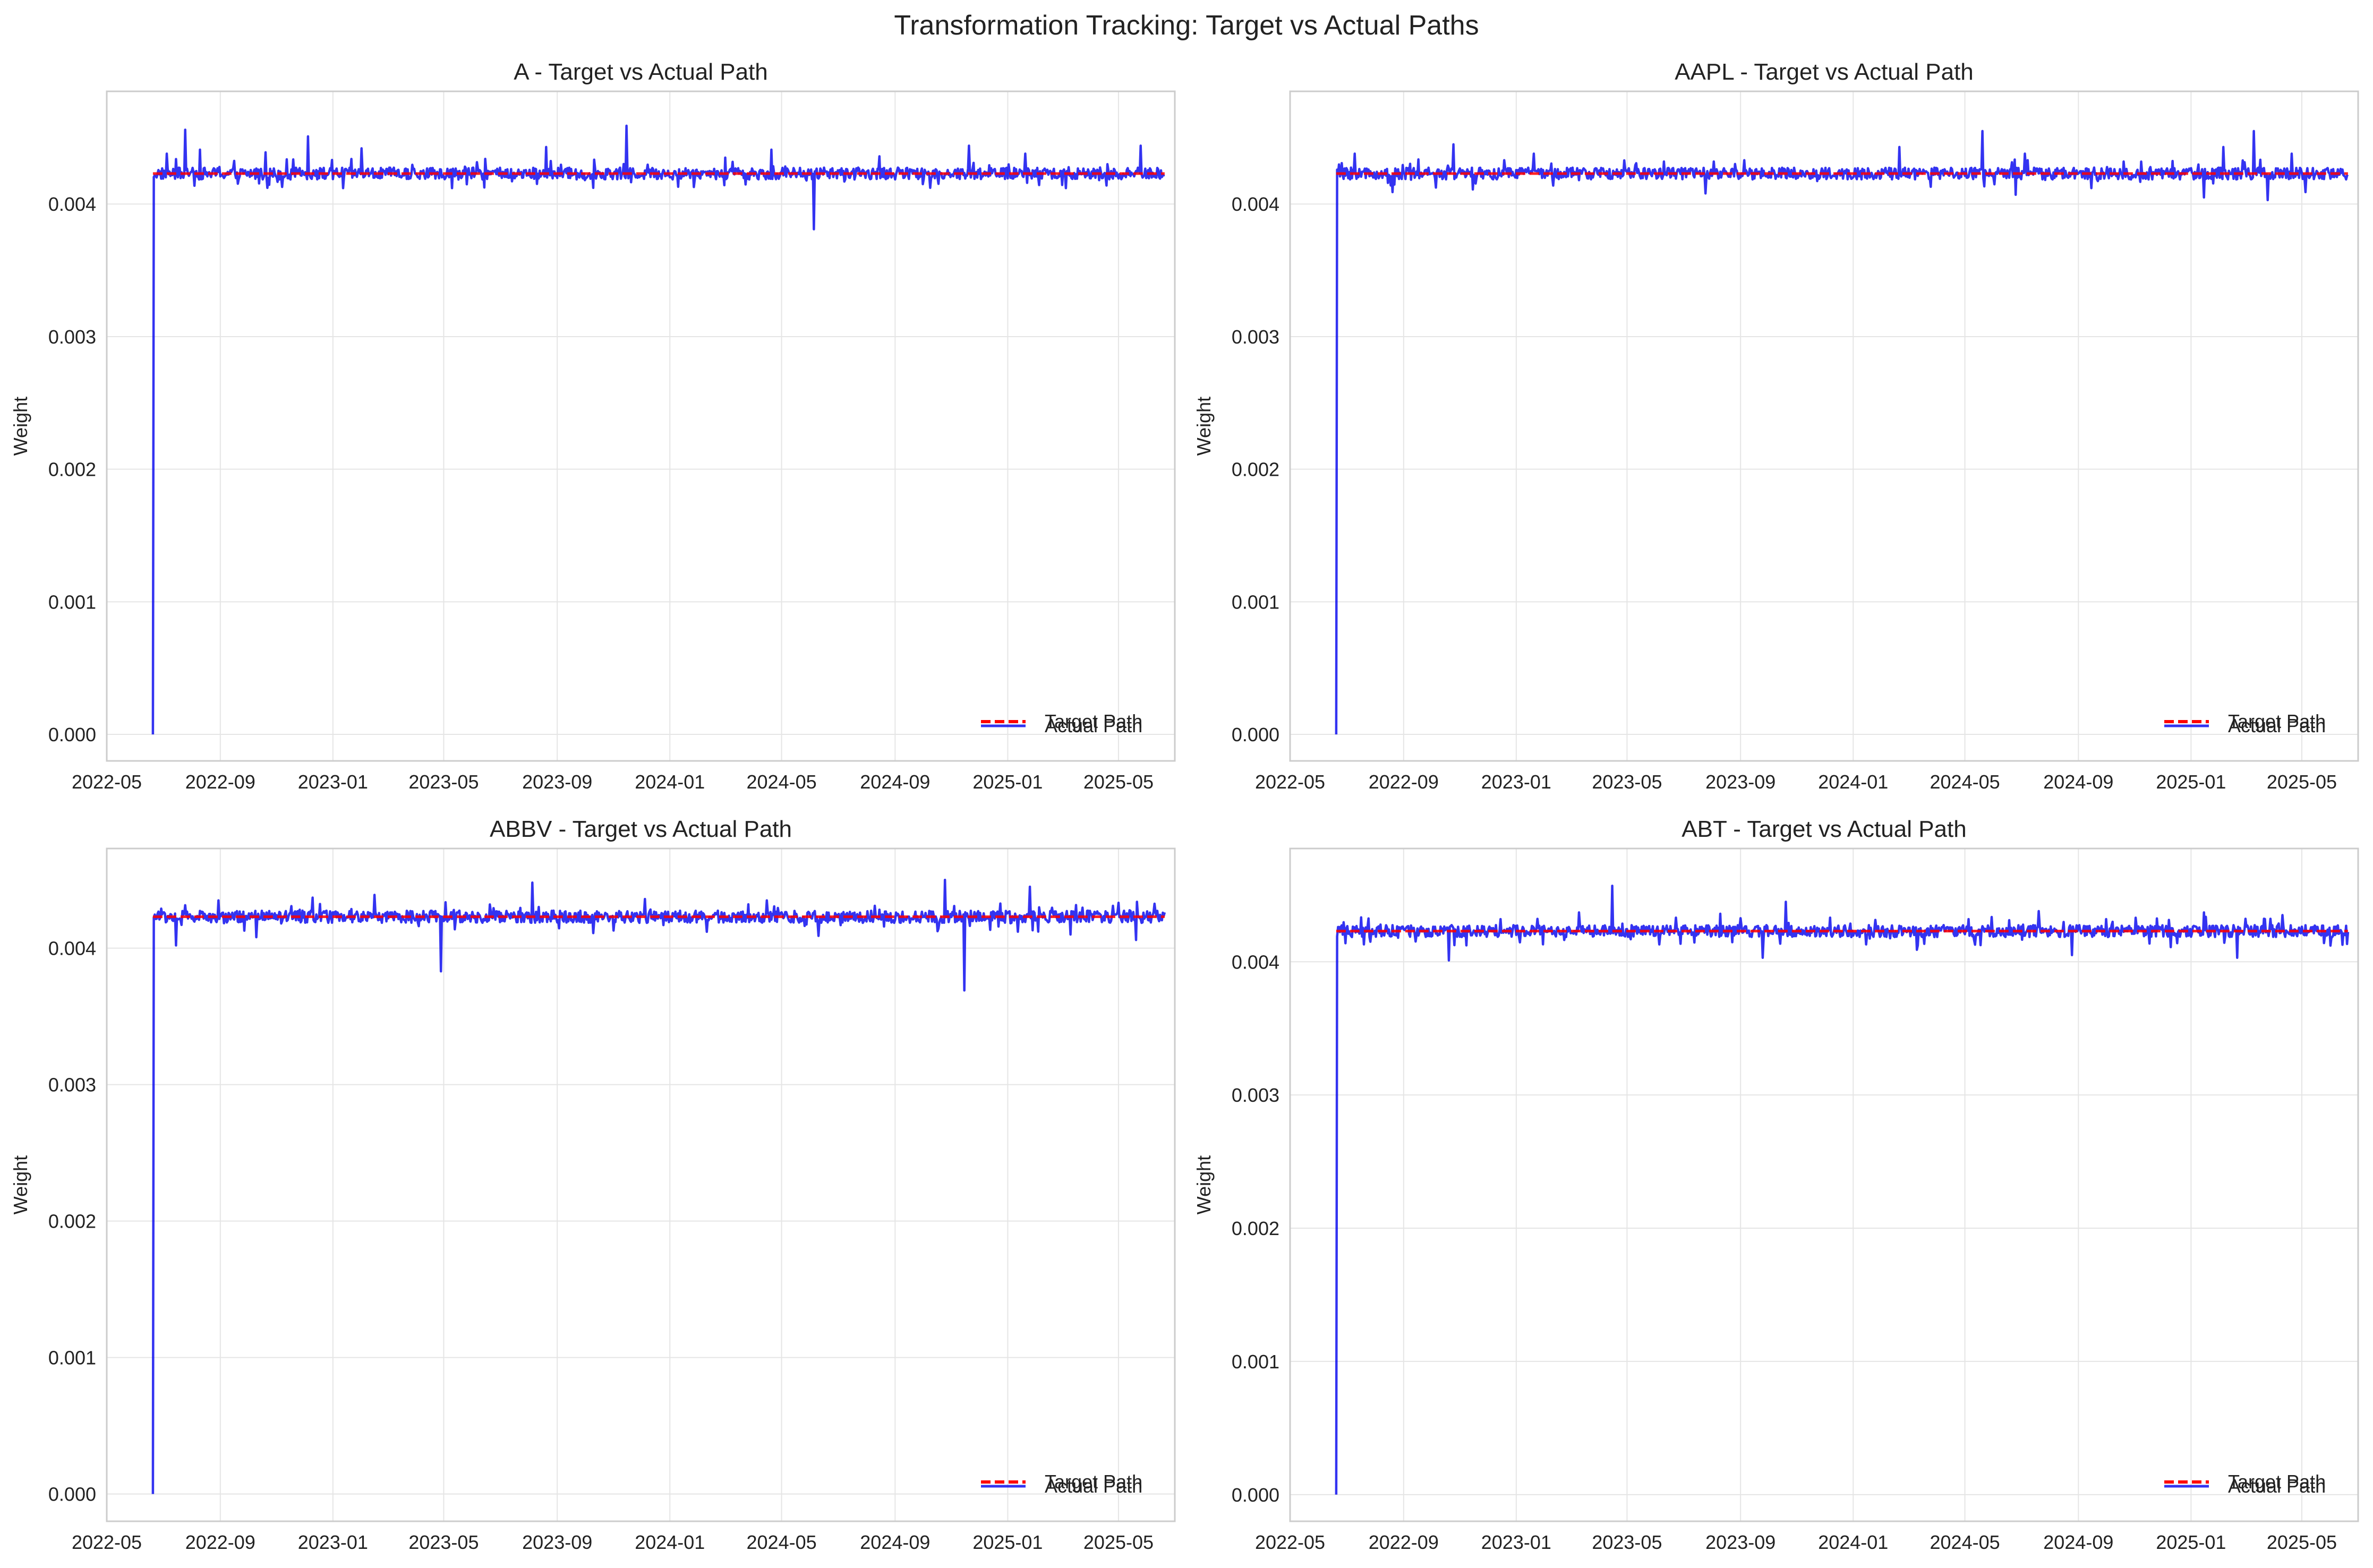  What do you see at coordinates (1823, 829) in the screenshot?
I see `panel-title: ABT - Target vs Actual Path` at bounding box center [1823, 829].